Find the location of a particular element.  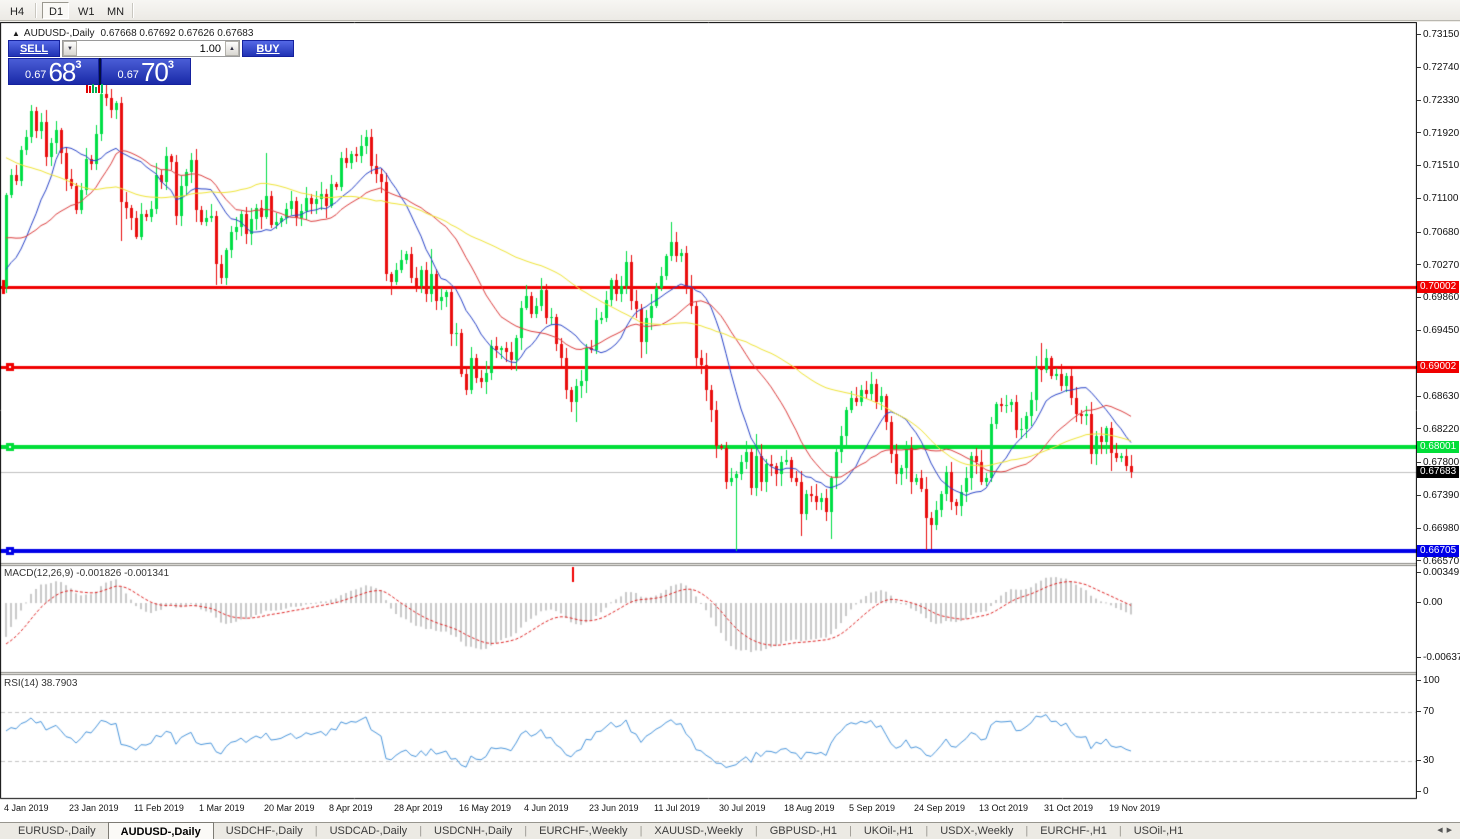

price-level-badge: 0.69002 is located at coordinates (1438, 366).